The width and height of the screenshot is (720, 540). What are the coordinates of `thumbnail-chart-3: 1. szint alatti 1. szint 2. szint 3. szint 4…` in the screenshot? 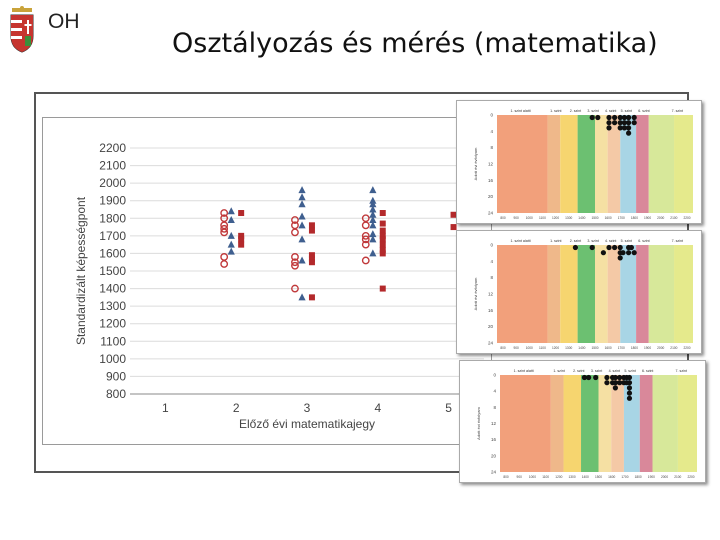 It's located at (582, 421).